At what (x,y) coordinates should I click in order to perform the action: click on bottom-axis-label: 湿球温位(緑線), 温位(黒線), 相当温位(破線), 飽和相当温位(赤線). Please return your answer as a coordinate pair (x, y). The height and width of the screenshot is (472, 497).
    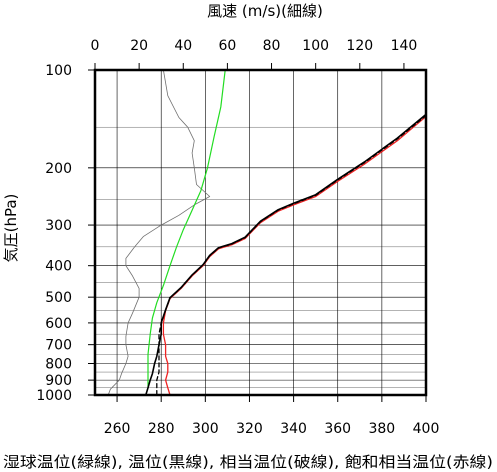
    Looking at the image, I should click on (248, 462).